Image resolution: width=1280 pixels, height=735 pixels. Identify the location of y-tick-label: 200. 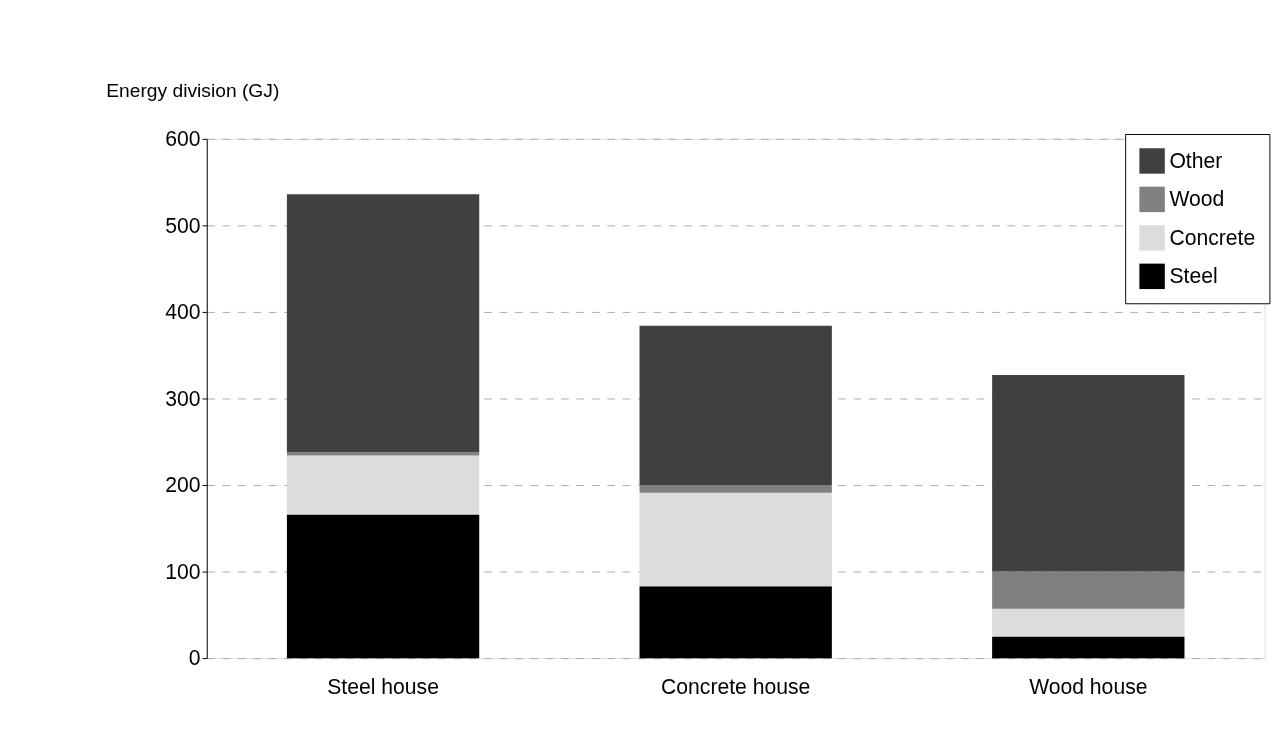
(183, 485).